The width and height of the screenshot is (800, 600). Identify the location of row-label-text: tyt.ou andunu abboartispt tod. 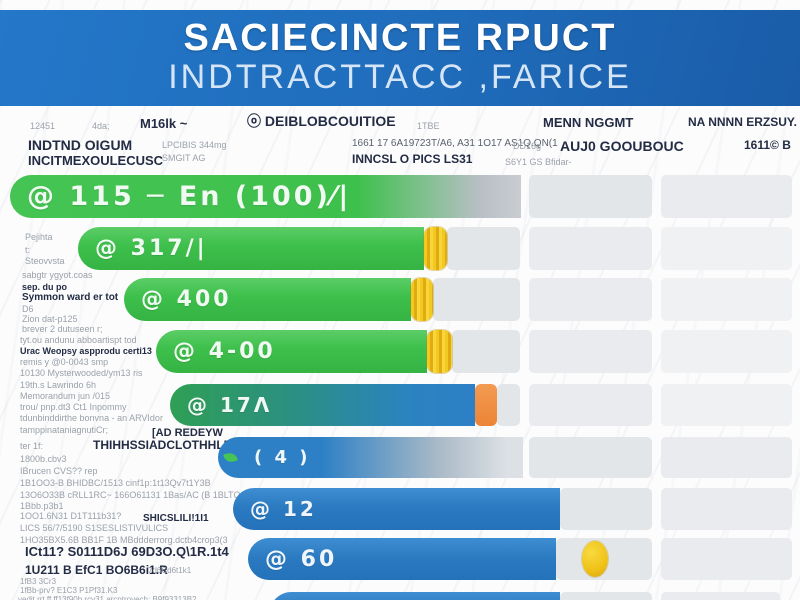
(78, 340).